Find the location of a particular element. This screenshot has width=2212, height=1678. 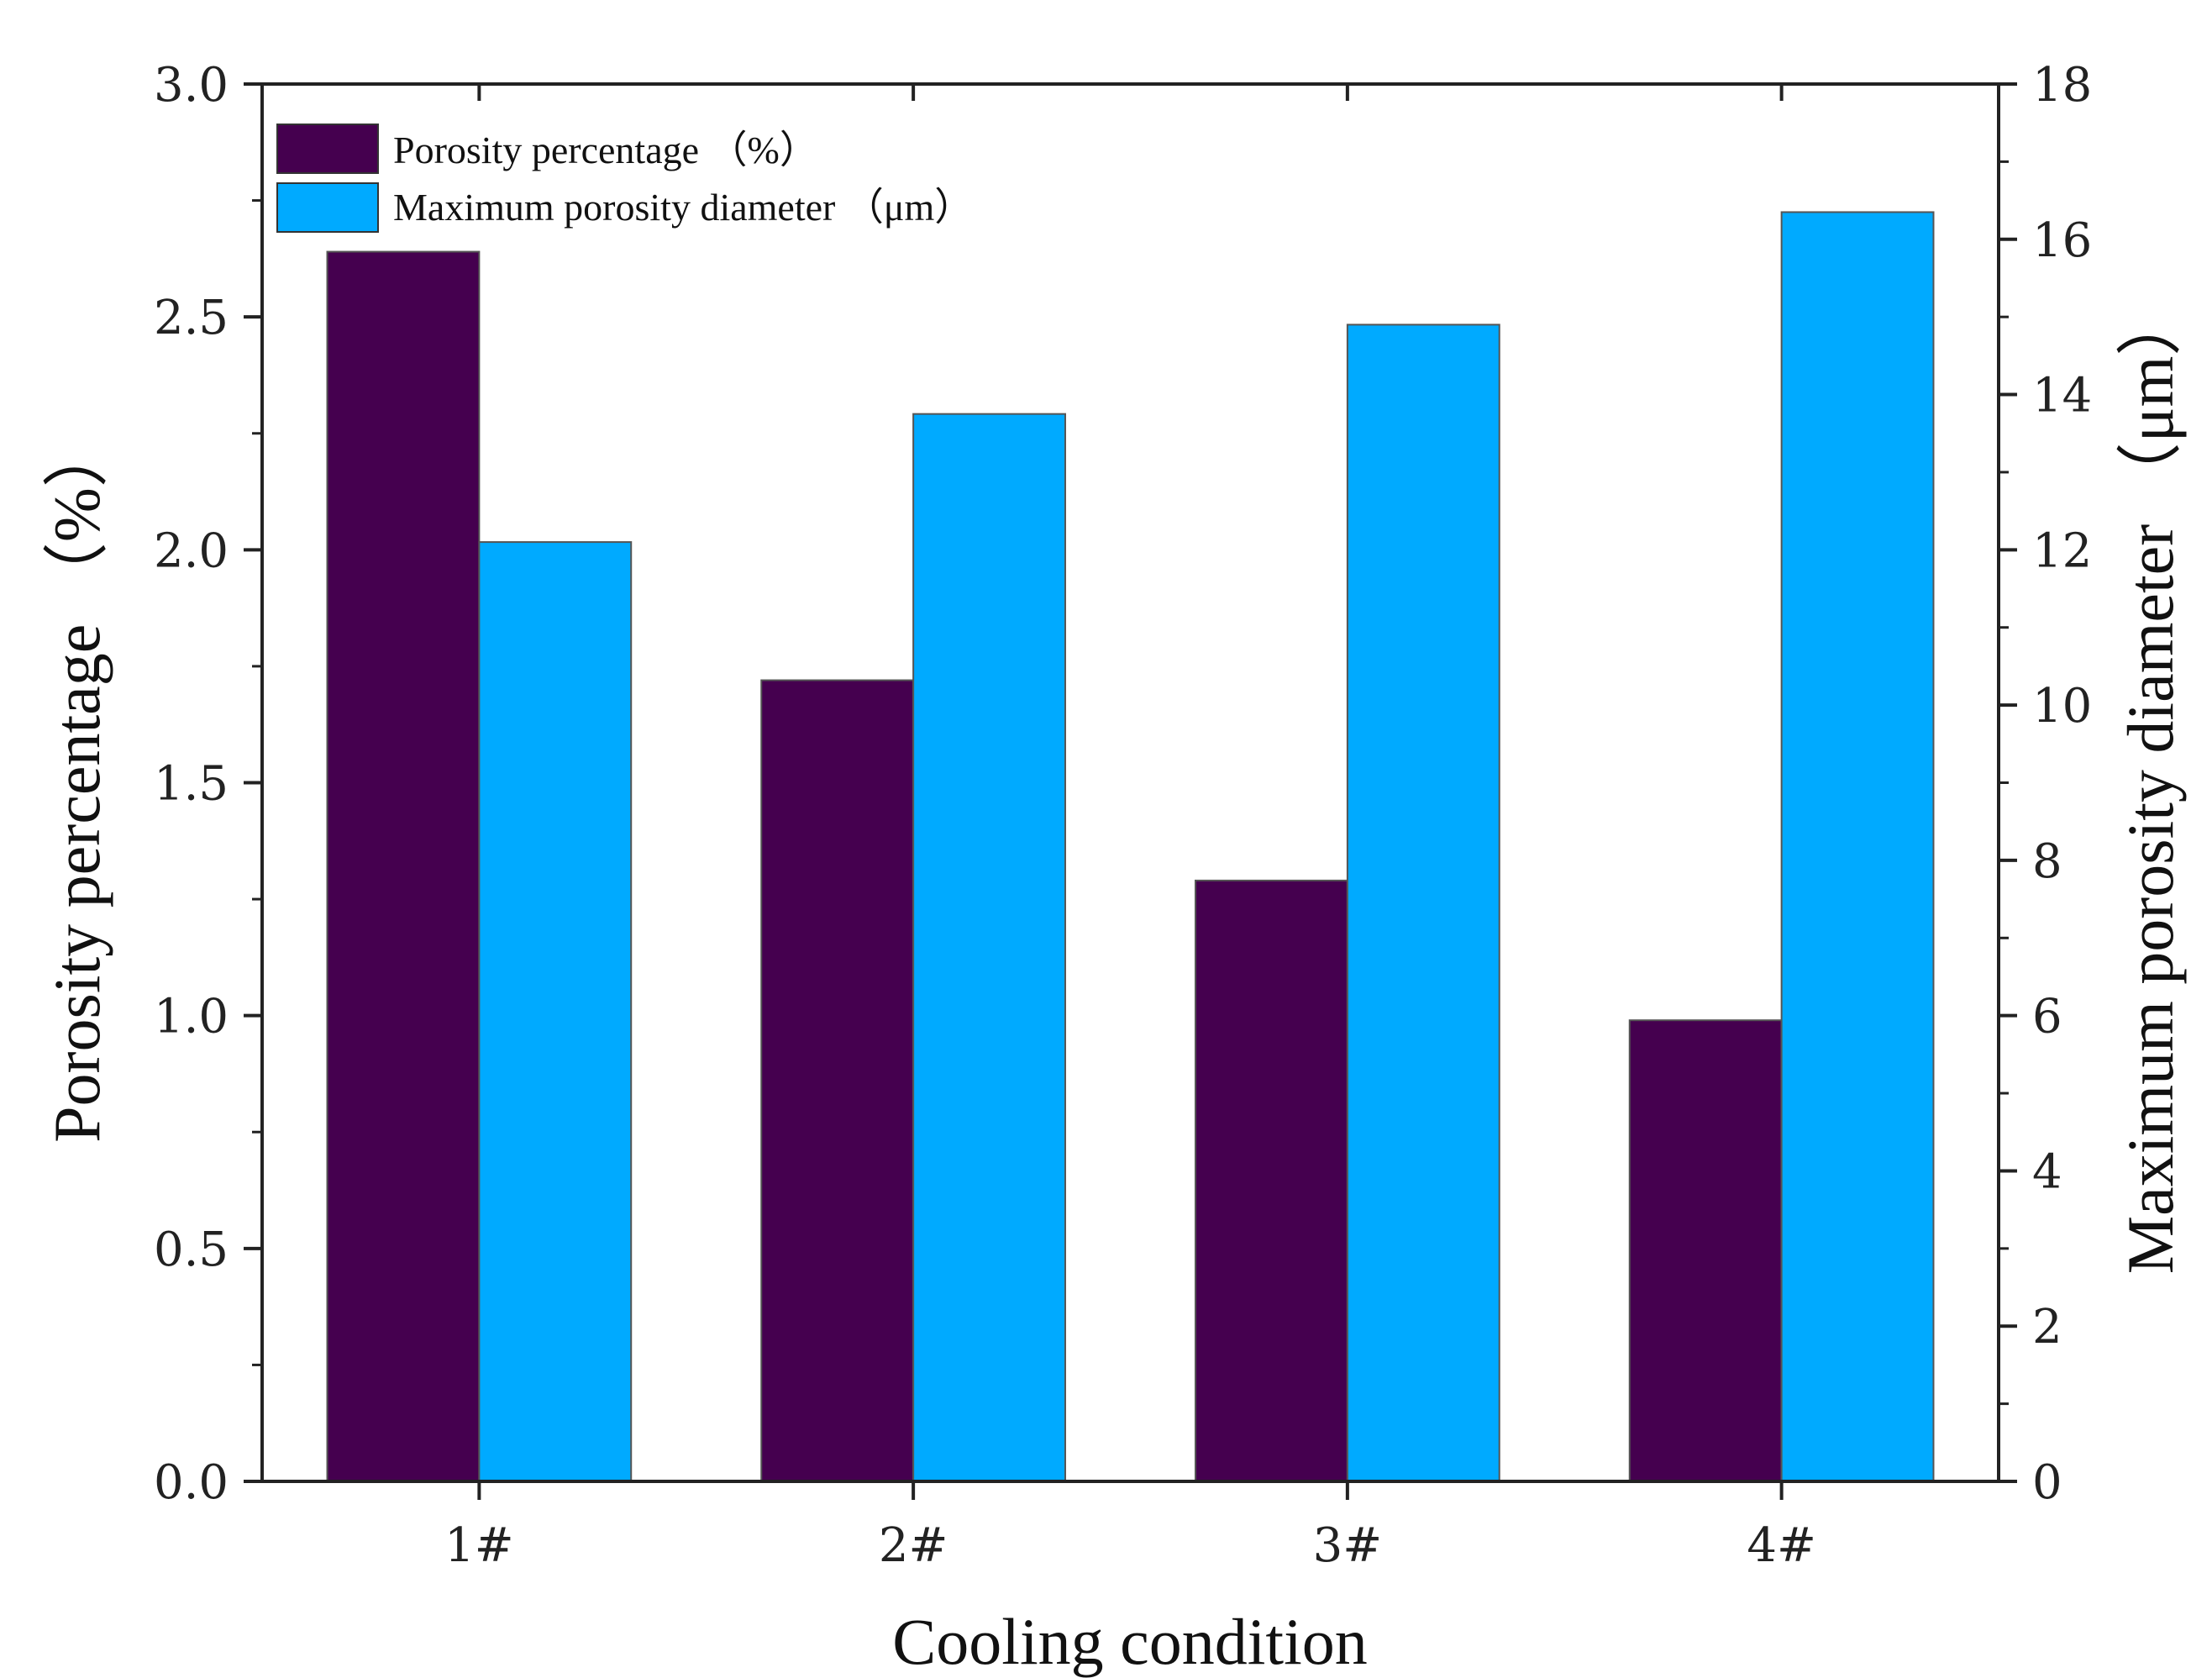

legend-label-porosity-percentage: Porosity percentage （%） is located at coordinates (605, 150).